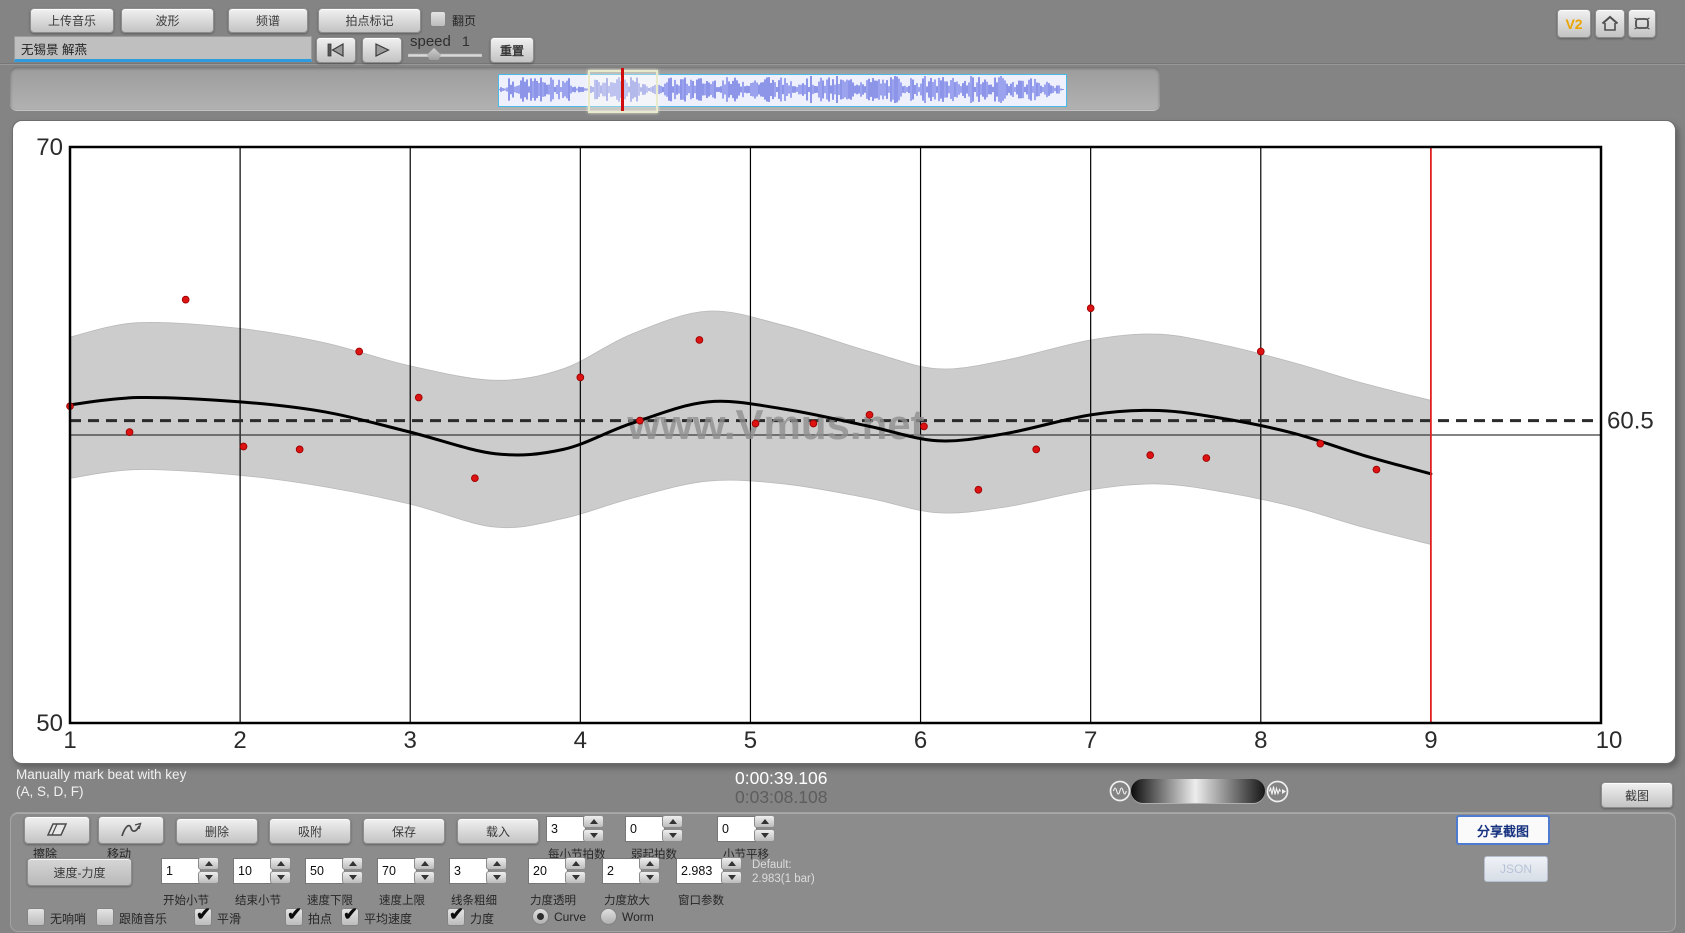 This screenshot has height=933, width=1685. Describe the element at coordinates (268, 20) in the screenshot. I see `spectrum-view-button: 频谱` at that location.